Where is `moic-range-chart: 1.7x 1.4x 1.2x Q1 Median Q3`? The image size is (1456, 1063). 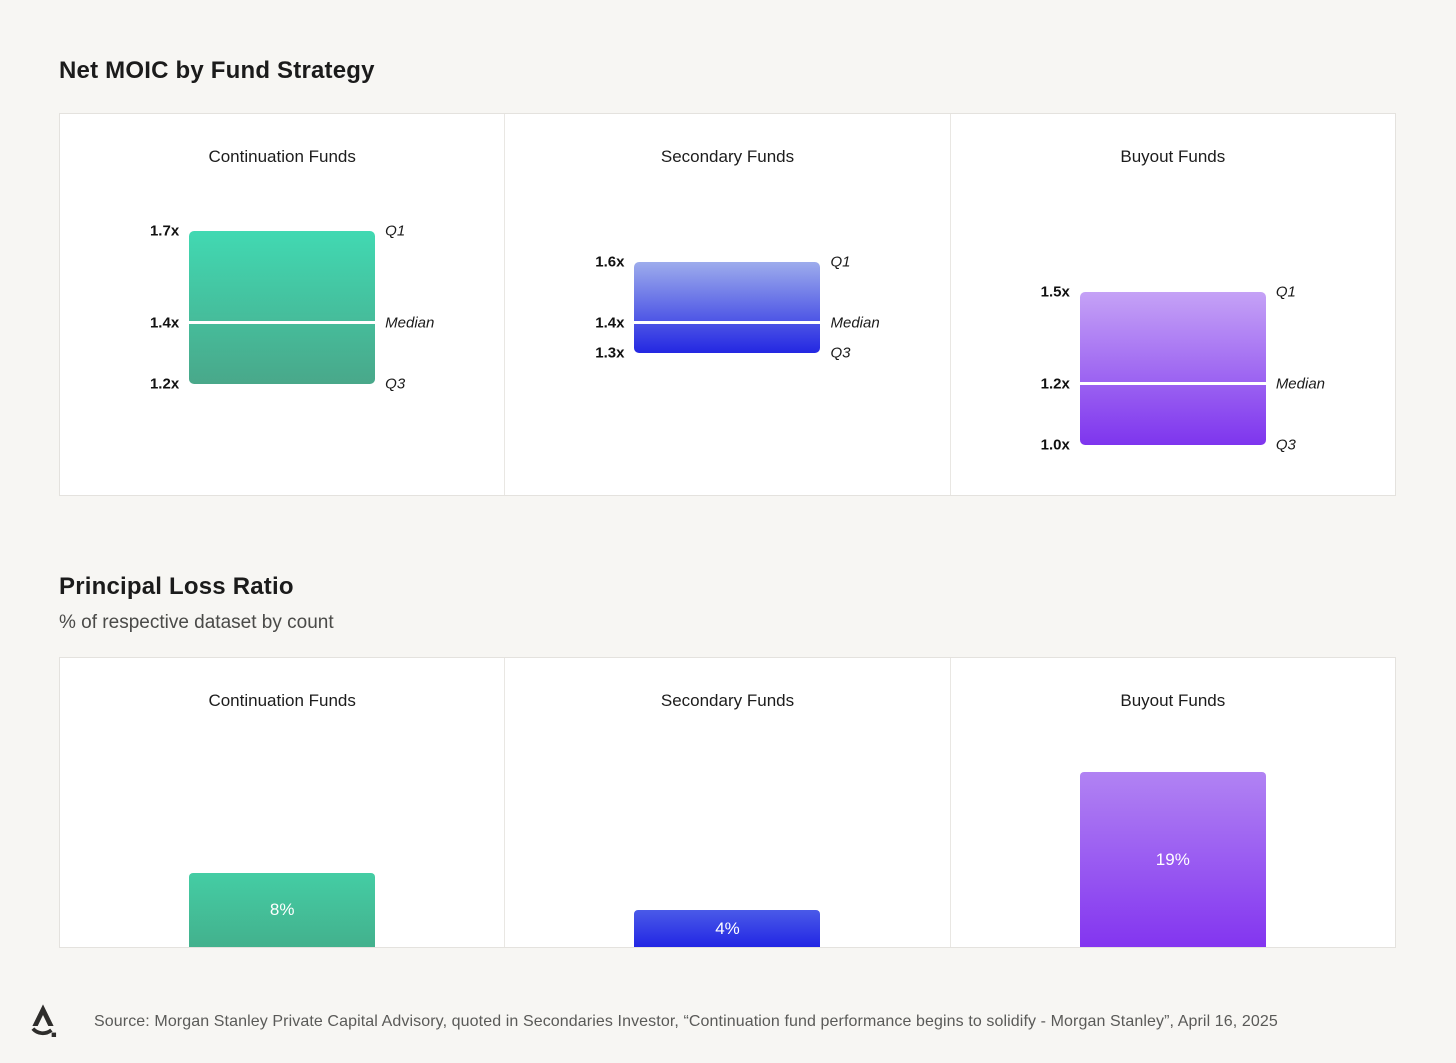
moic-range-chart: 1.7x 1.4x 1.2x Q1 Median Q3 is located at coordinates (282, 304).